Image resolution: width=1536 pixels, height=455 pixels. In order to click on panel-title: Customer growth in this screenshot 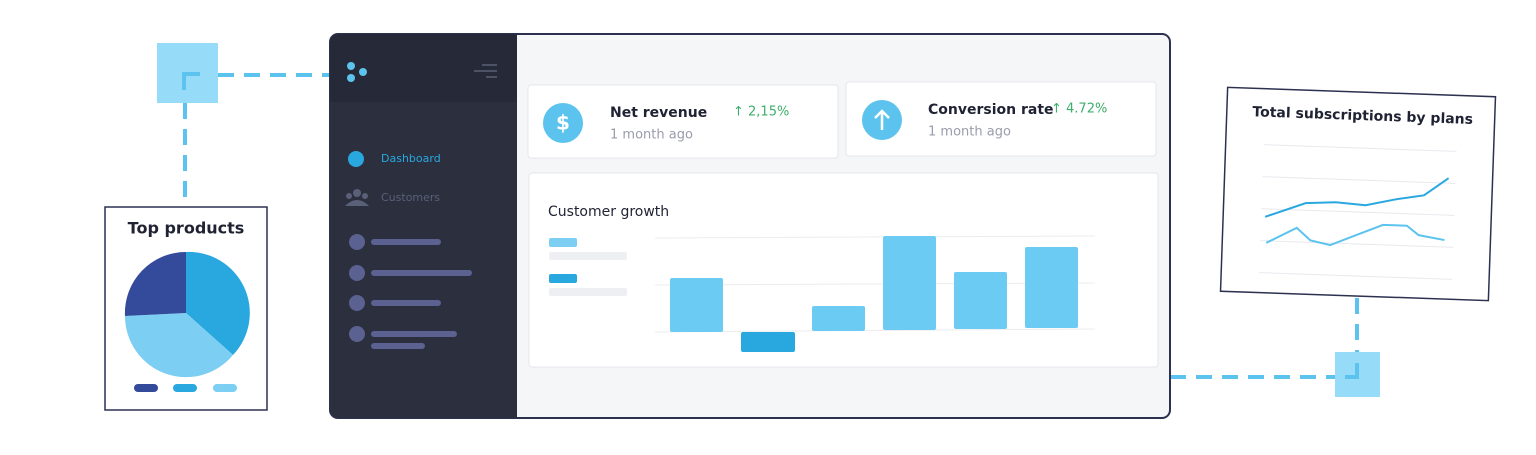, I will do `click(608, 212)`.